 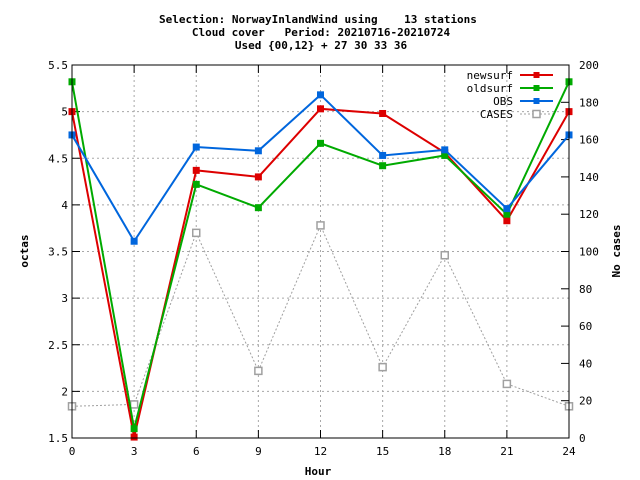 What do you see at coordinates (321, 32) in the screenshot?
I see `title-line-2: Cloud cover Period: 20210716-20210724` at bounding box center [321, 32].